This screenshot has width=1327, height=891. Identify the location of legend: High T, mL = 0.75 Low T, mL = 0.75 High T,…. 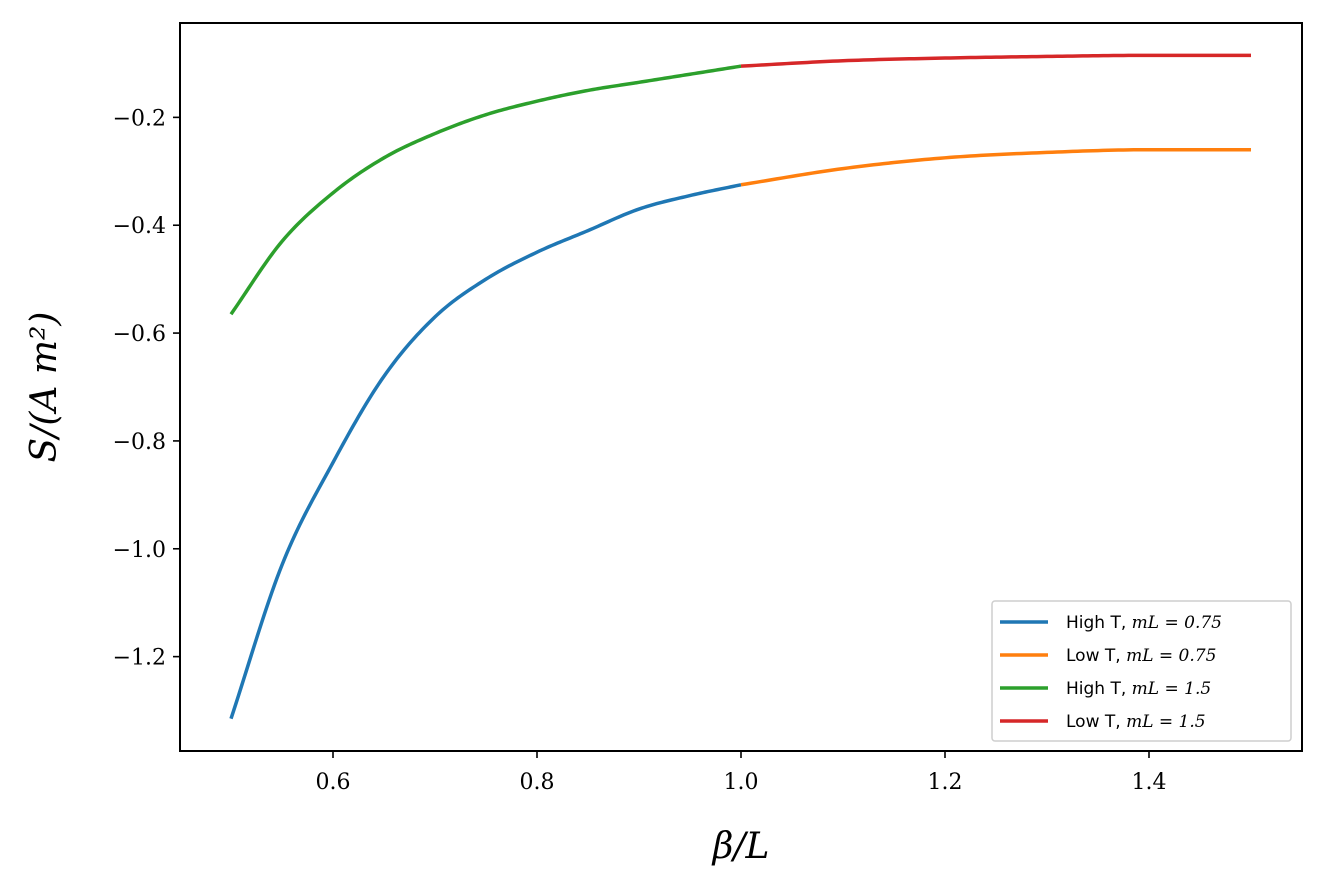
(1141, 671).